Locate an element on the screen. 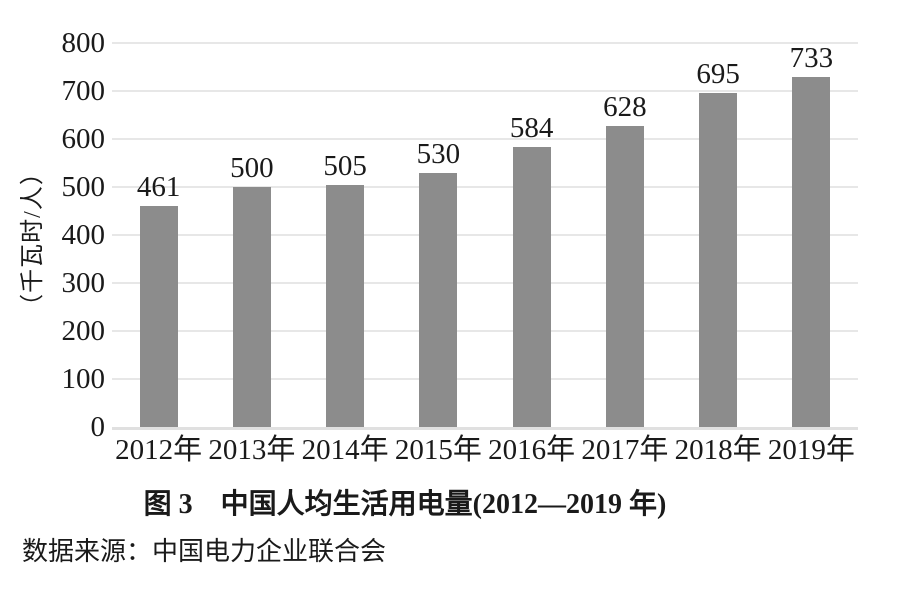 The width and height of the screenshot is (899, 591). x-tick-label: 2019年 is located at coordinates (811, 450).